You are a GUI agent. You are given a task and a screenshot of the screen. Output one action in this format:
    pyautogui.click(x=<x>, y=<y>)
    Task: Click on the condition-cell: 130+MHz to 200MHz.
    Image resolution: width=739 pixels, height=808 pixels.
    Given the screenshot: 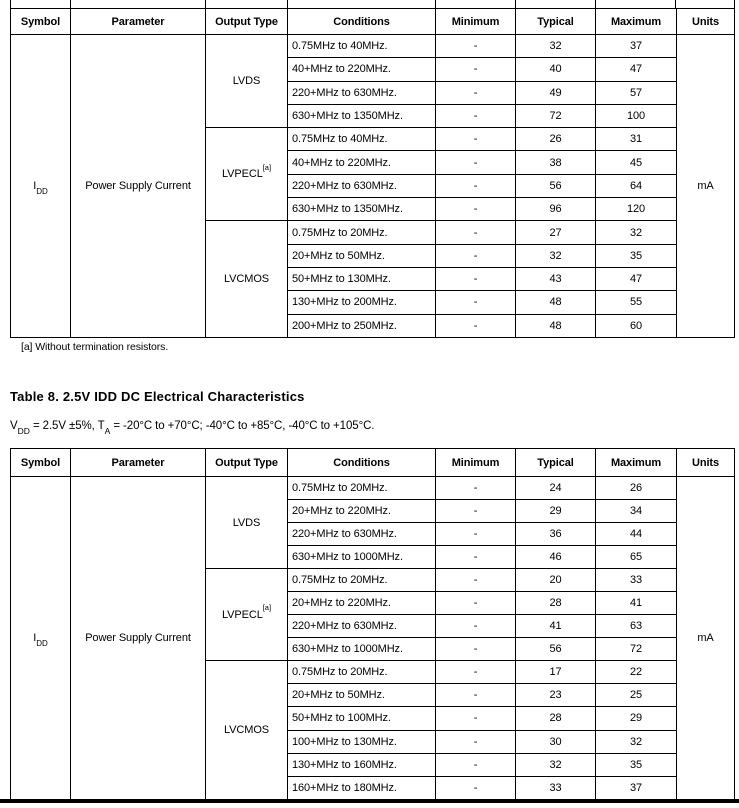 What is the action you would take?
    pyautogui.click(x=361, y=302)
    